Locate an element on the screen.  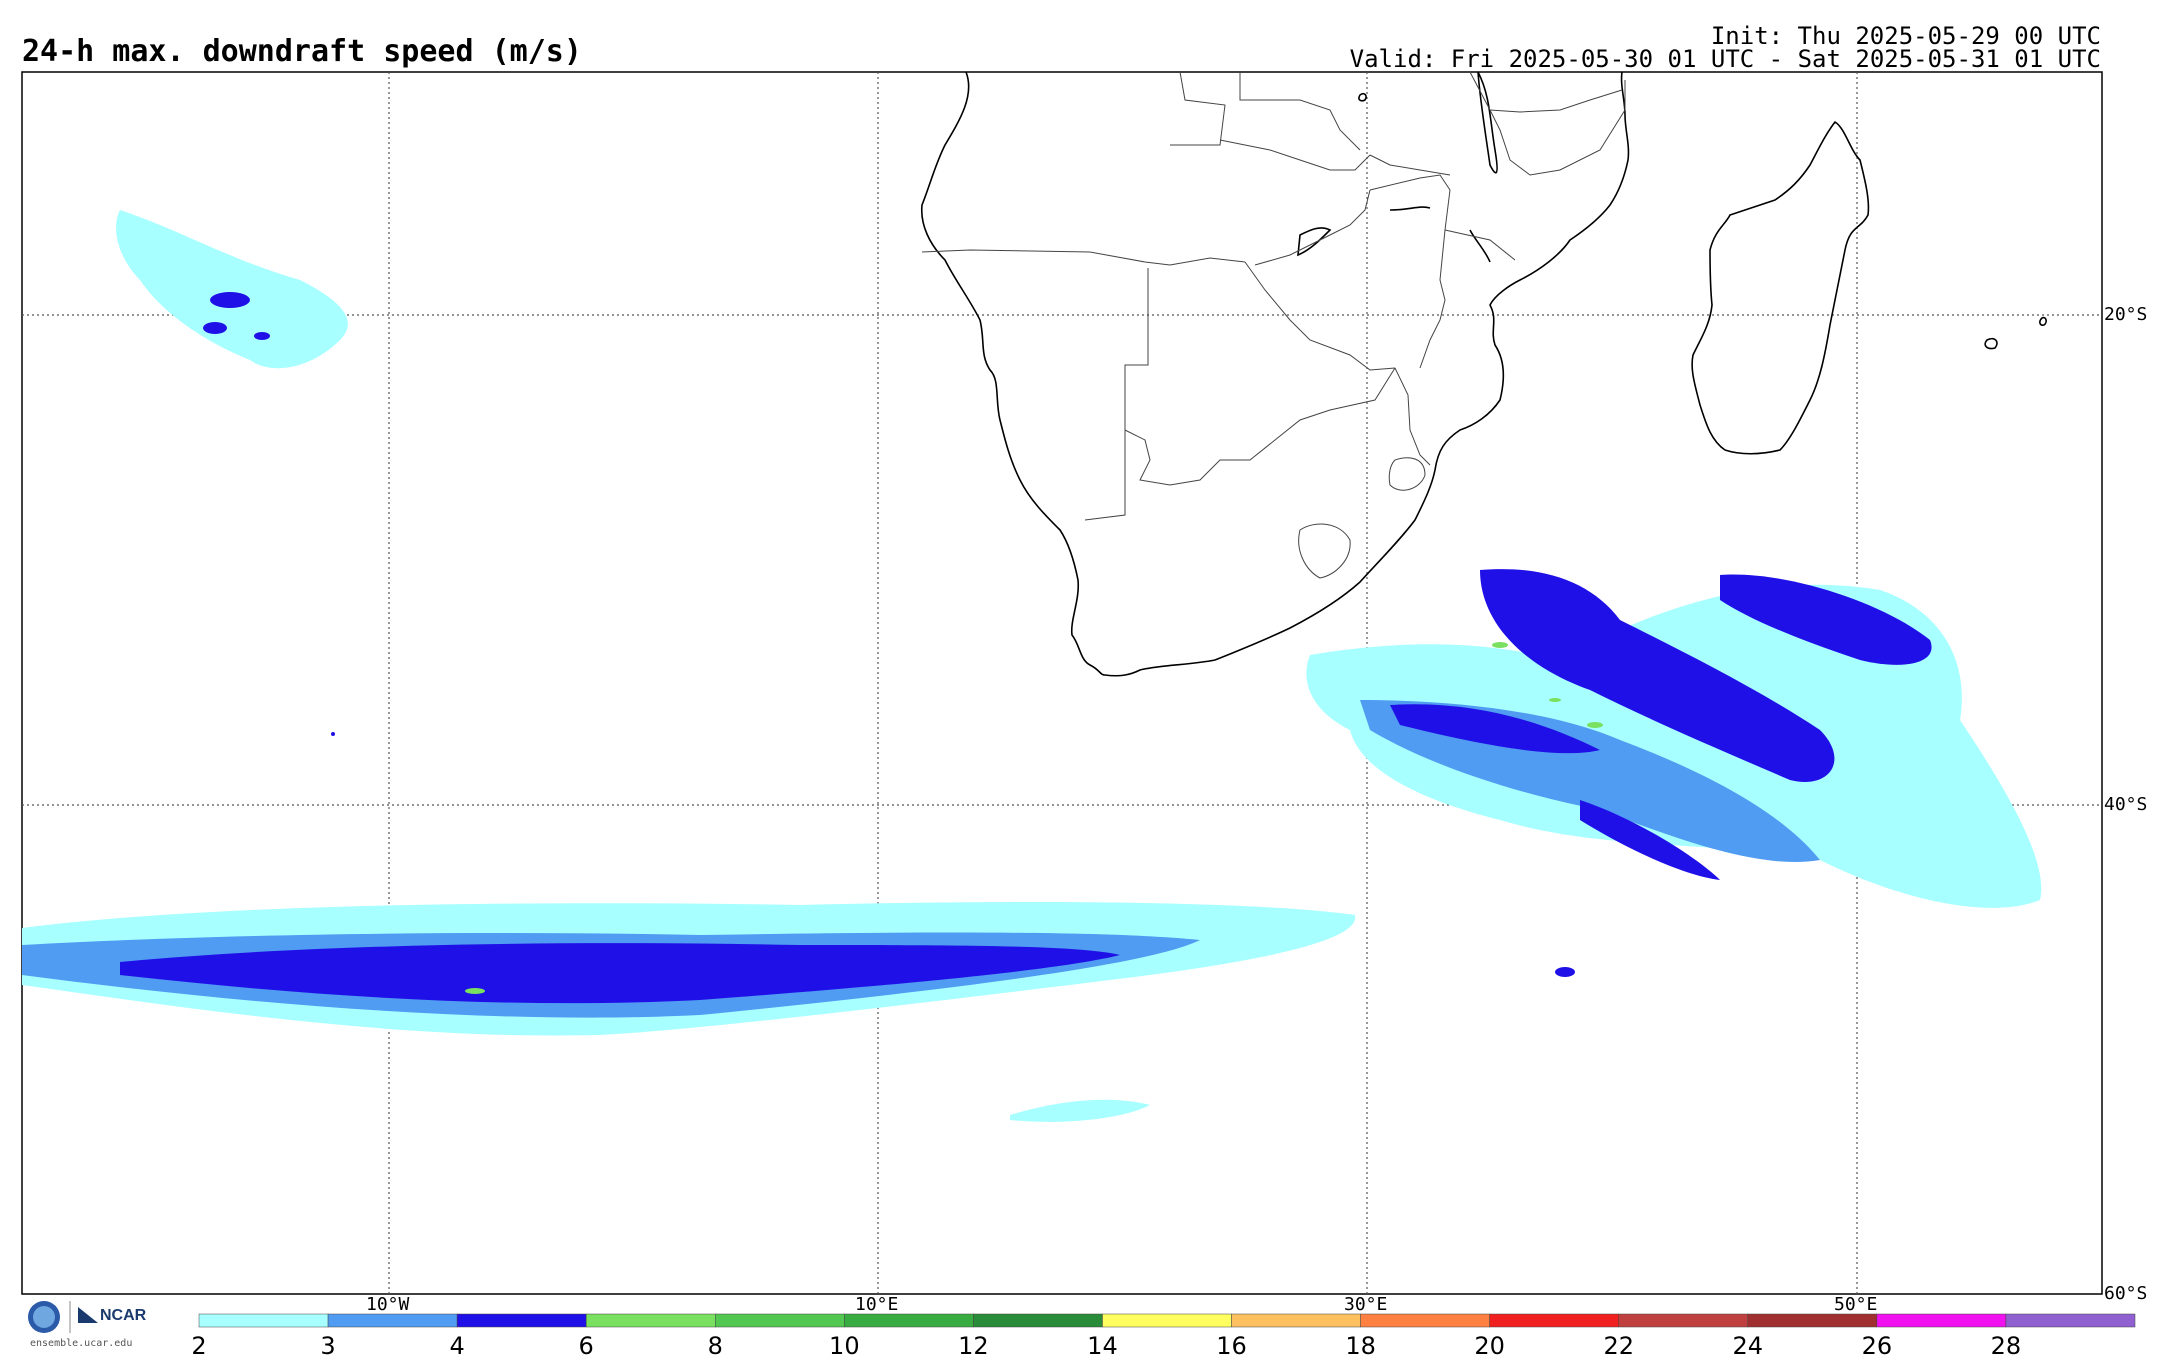
init-time: Init: Thu 2025-05-29 00 UTC is located at coordinates (1905, 36).